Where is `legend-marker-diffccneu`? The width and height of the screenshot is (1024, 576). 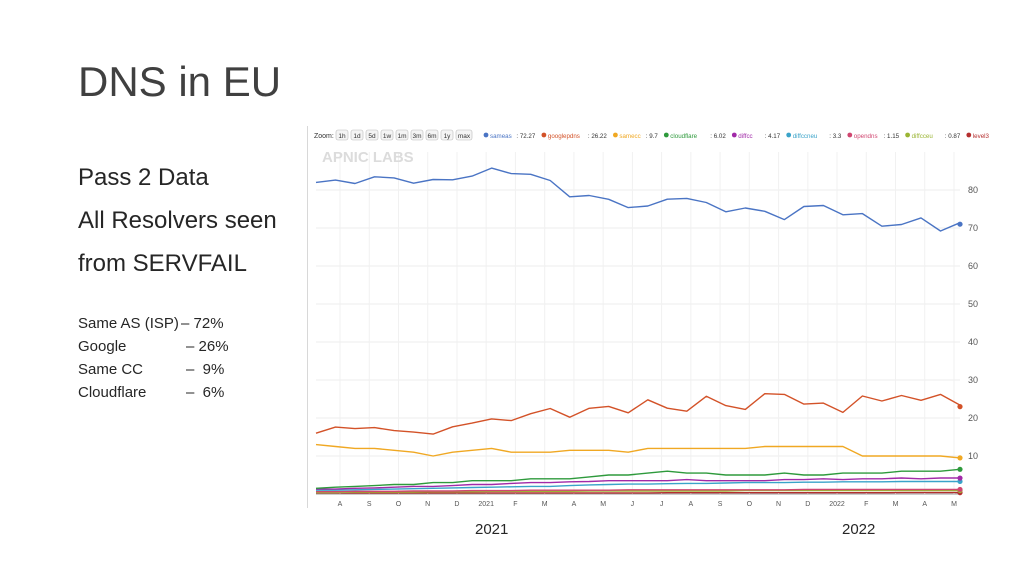
legend-marker-diffccneu is located at coordinates (789, 135).